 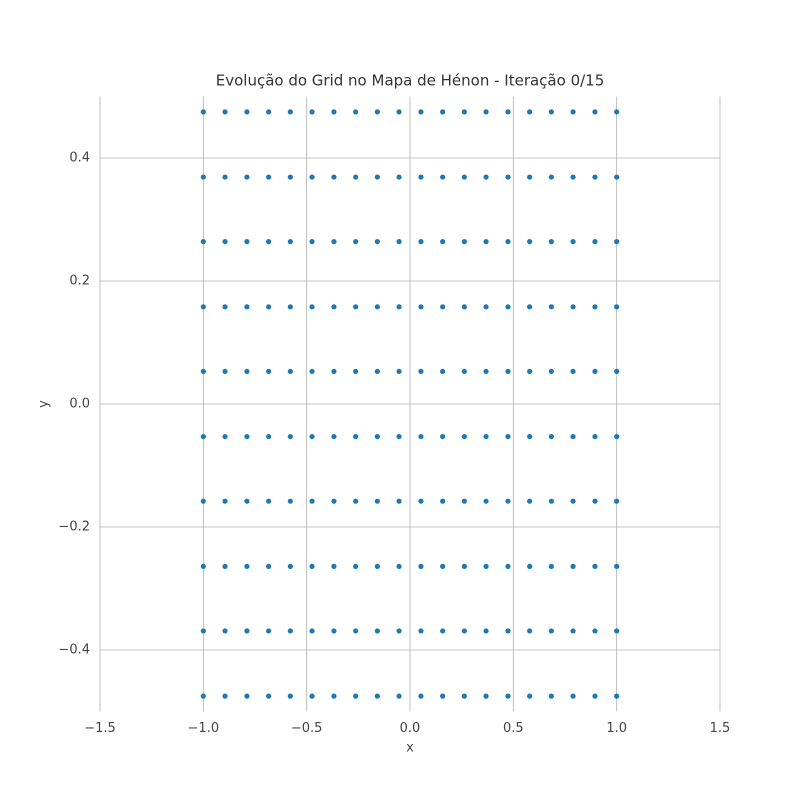 I want to click on x-axis-label: x, so click(x=410, y=748).